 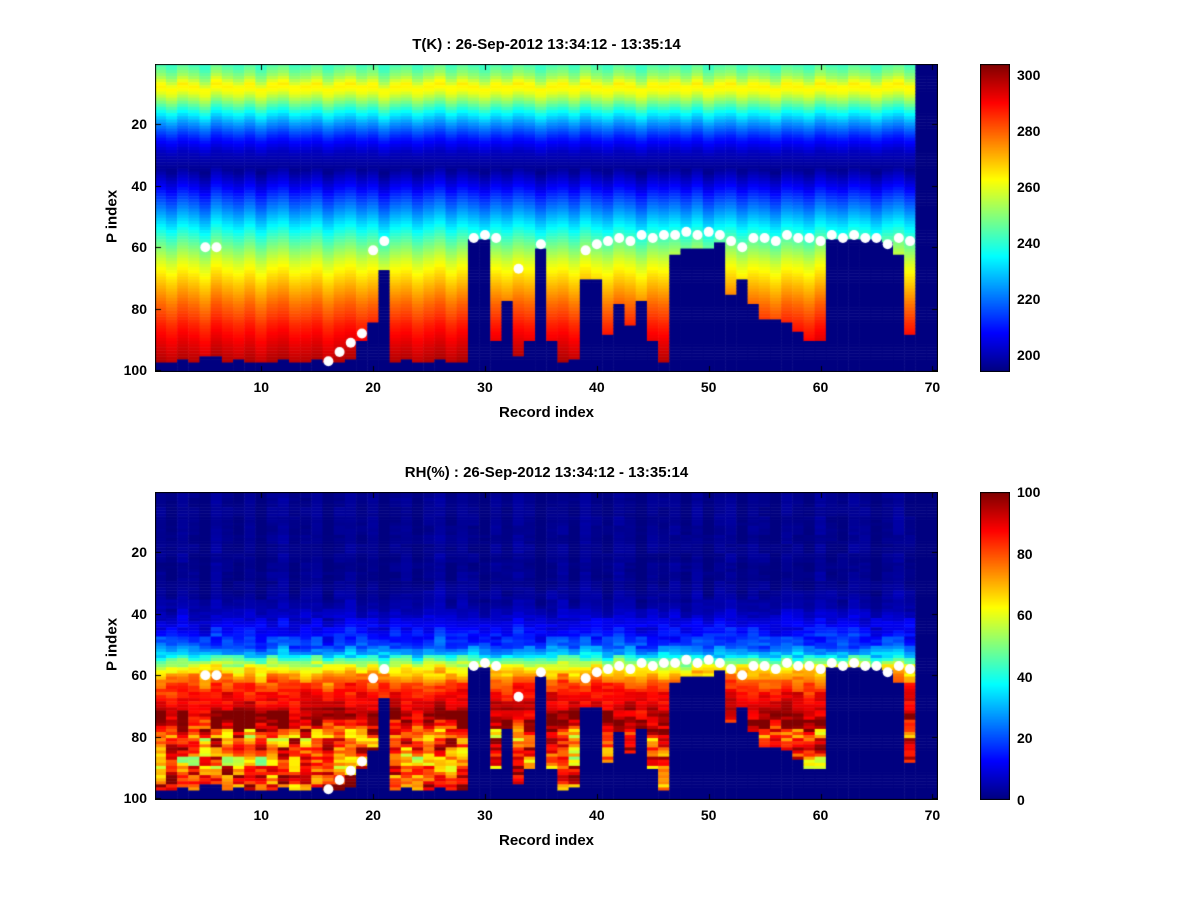 What do you see at coordinates (1025, 615) in the screenshot?
I see `colorbar-tick-label: 60` at bounding box center [1025, 615].